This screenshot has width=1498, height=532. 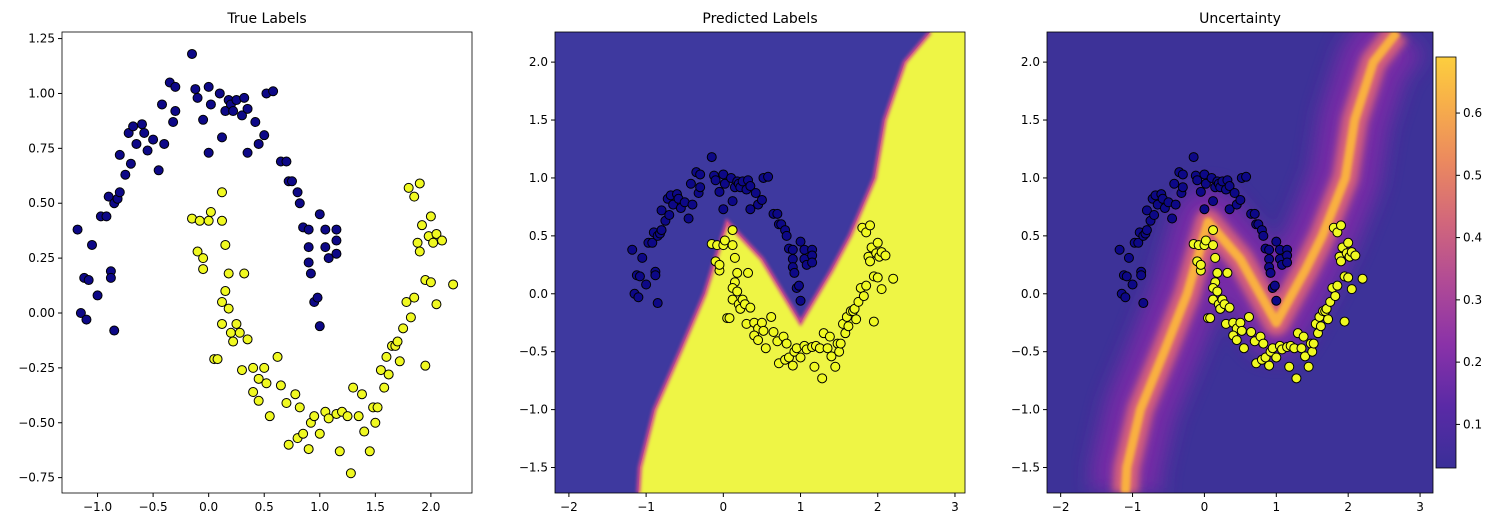 What do you see at coordinates (1133, 507) in the screenshot?
I see `x-tick-label: −1` at bounding box center [1133, 507].